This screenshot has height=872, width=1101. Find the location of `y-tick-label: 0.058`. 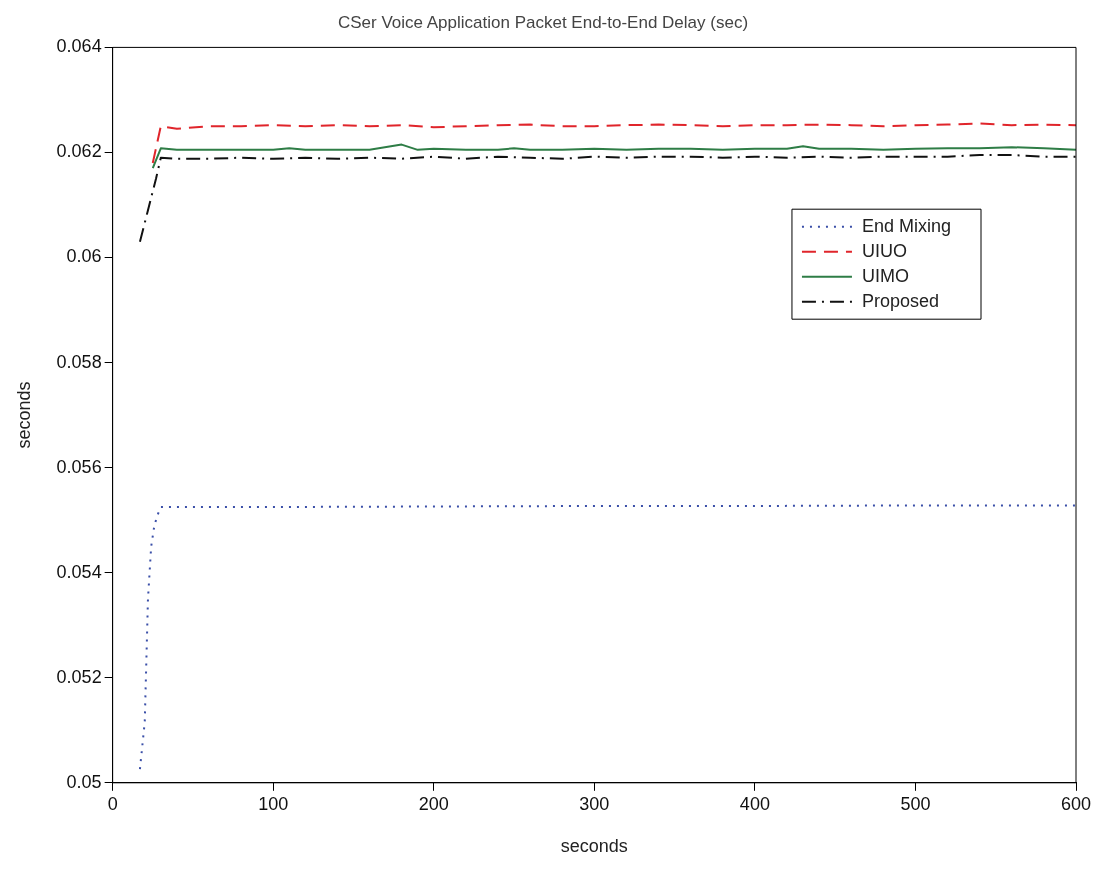

y-tick-label: 0.058 is located at coordinates (79, 361).